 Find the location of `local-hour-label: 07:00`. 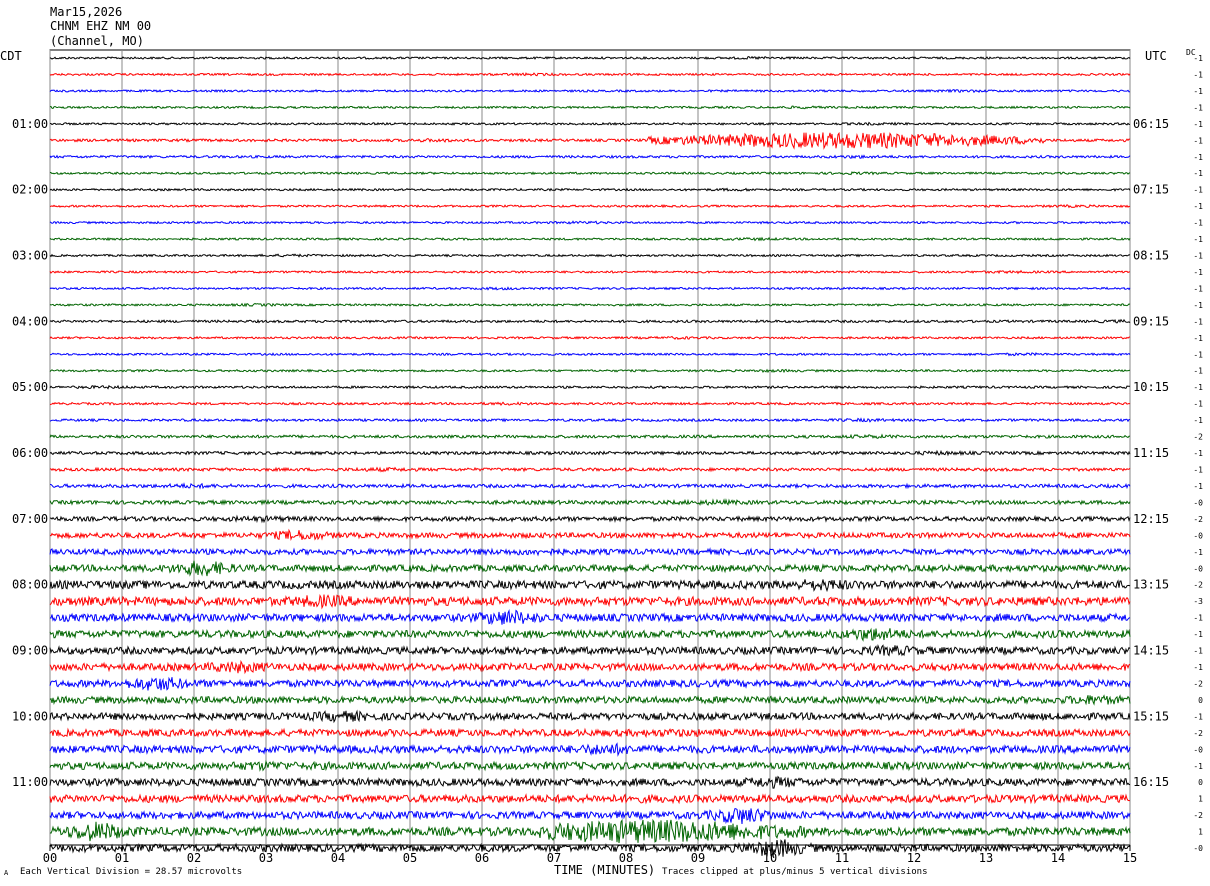

local-hour-label: 07:00 is located at coordinates (30, 519).